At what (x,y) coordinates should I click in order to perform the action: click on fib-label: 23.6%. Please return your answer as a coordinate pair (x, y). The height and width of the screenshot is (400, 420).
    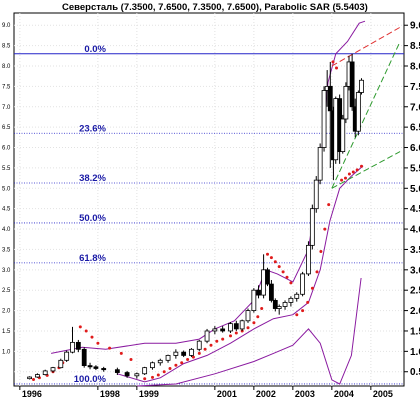
    Looking at the image, I should click on (92, 128).